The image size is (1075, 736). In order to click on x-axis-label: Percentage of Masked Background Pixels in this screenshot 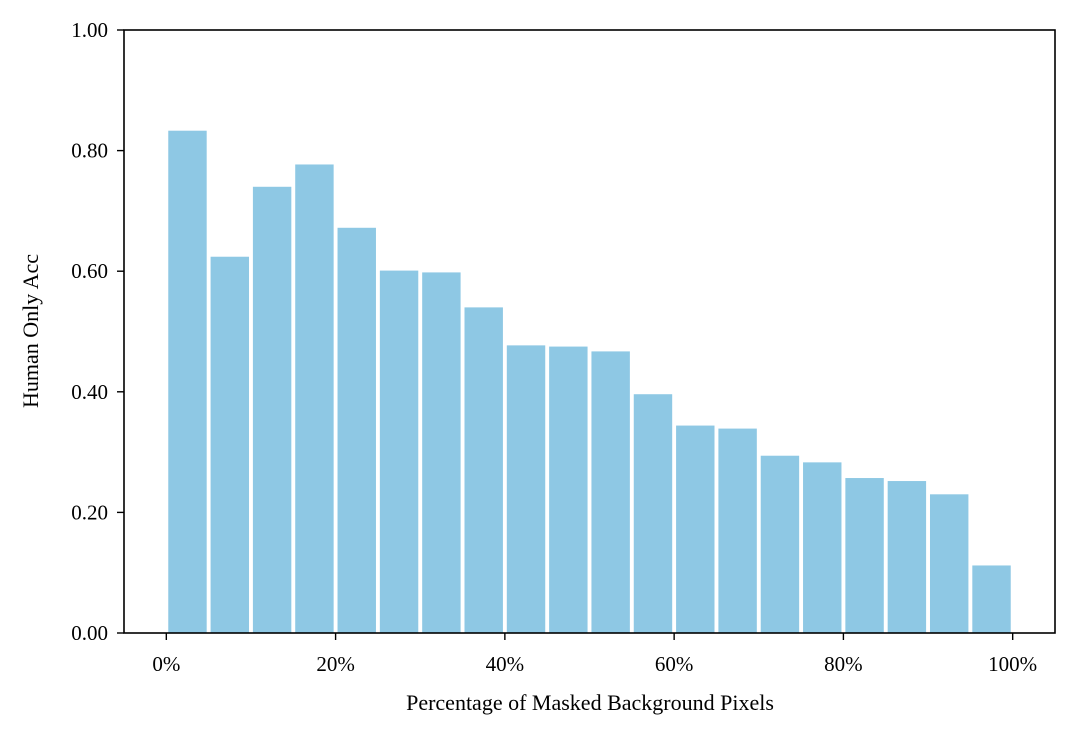, I will do `click(590, 702)`.